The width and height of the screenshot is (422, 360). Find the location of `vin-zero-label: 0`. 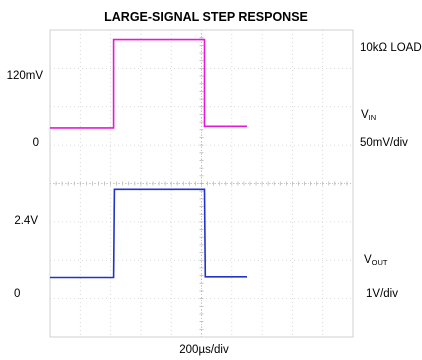

vin-zero-label: 0 is located at coordinates (36, 143).